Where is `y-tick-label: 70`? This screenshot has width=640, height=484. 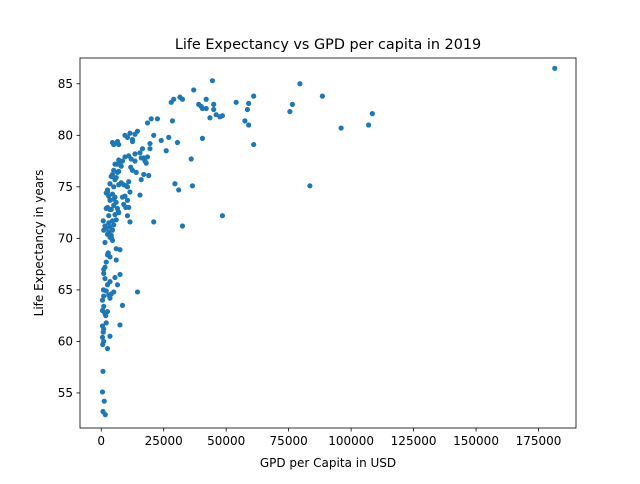
y-tick-label: 70 is located at coordinates (65, 238).